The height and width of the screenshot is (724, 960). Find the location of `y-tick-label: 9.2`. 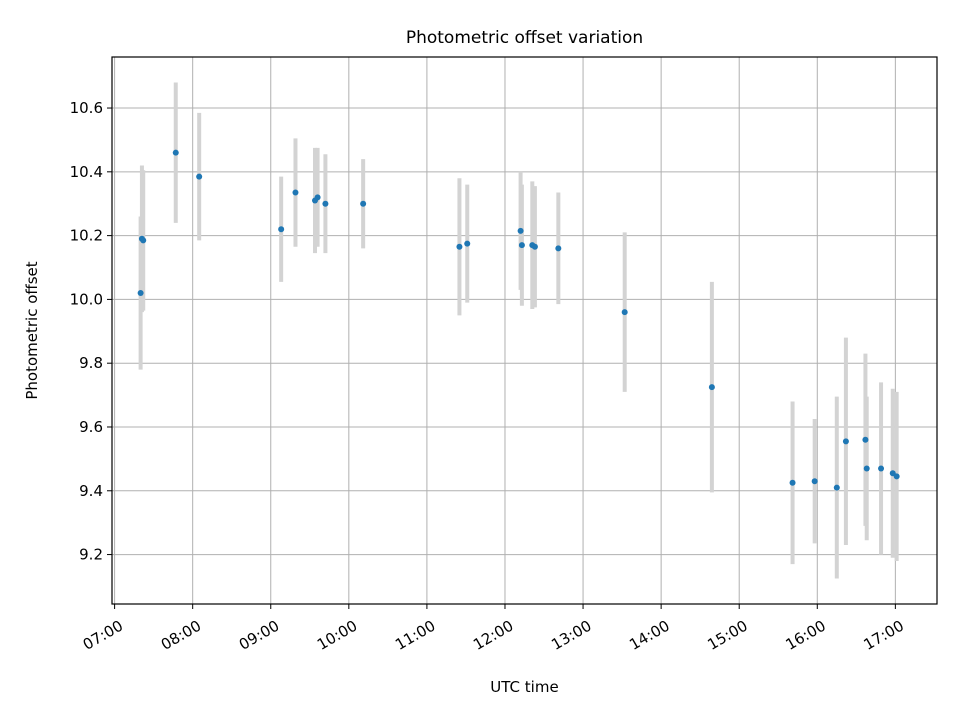

y-tick-label: 9.2 is located at coordinates (91, 555).